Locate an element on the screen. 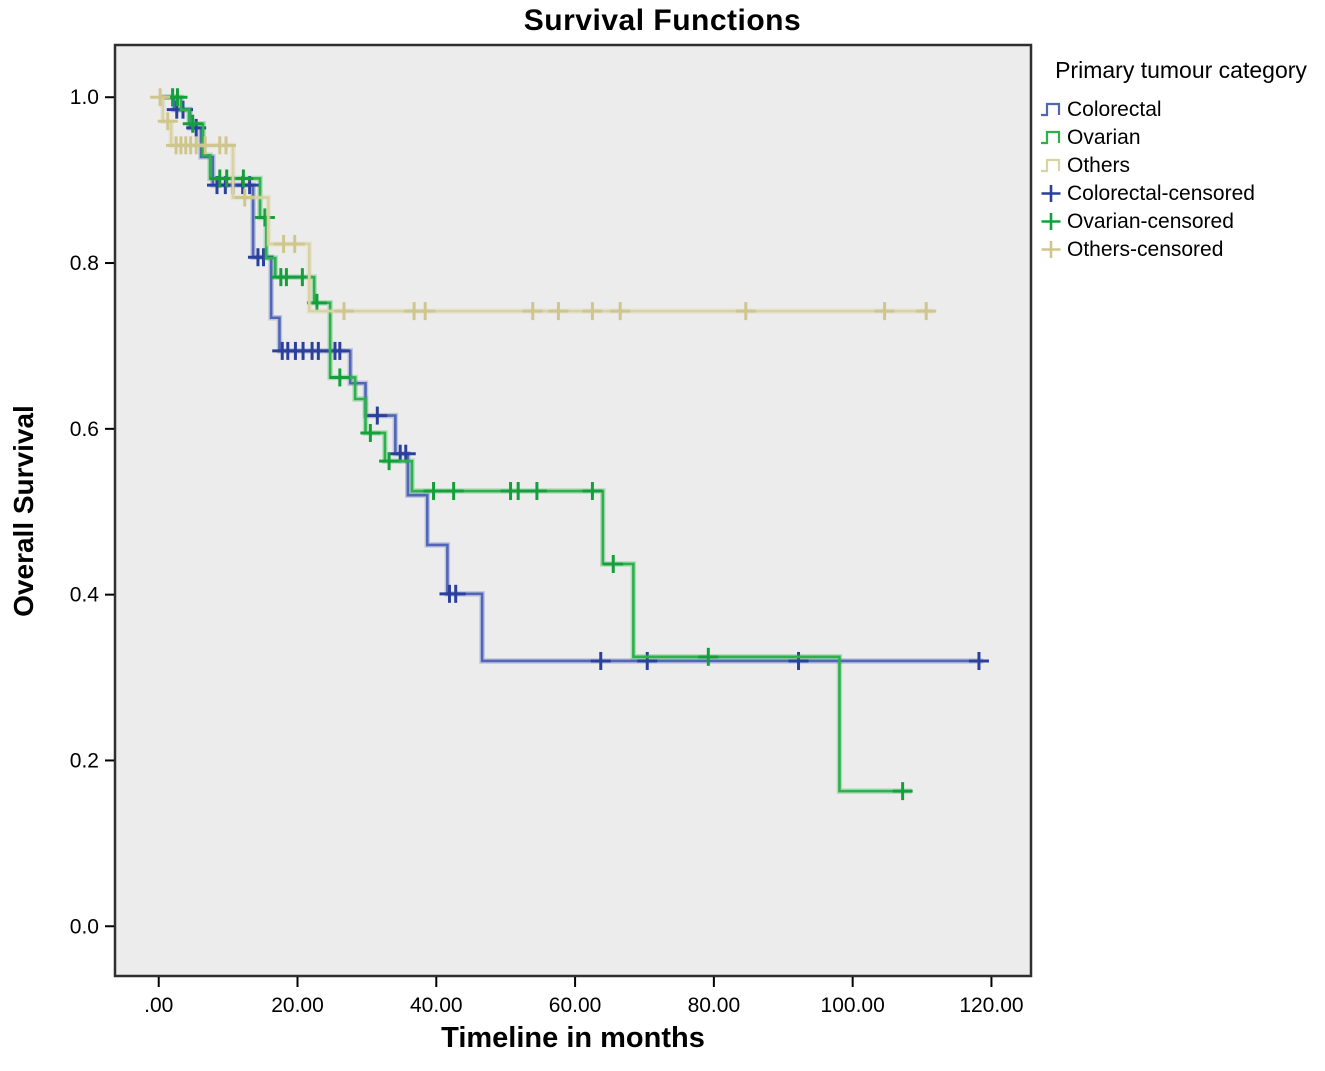 This screenshot has width=1325, height=1071. y-tick-label: 0.2 is located at coordinates (84, 760).